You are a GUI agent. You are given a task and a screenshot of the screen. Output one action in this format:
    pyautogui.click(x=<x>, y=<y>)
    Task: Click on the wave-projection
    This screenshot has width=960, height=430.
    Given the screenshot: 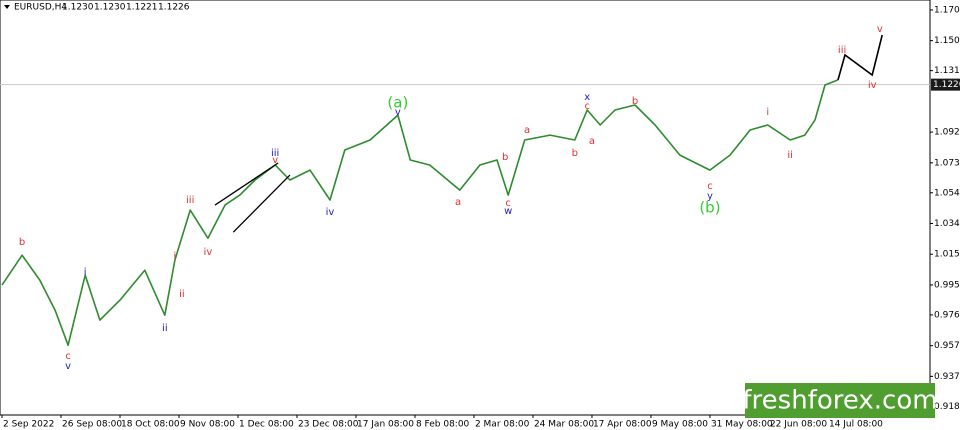 What is the action you would take?
    pyautogui.click(x=860, y=57)
    